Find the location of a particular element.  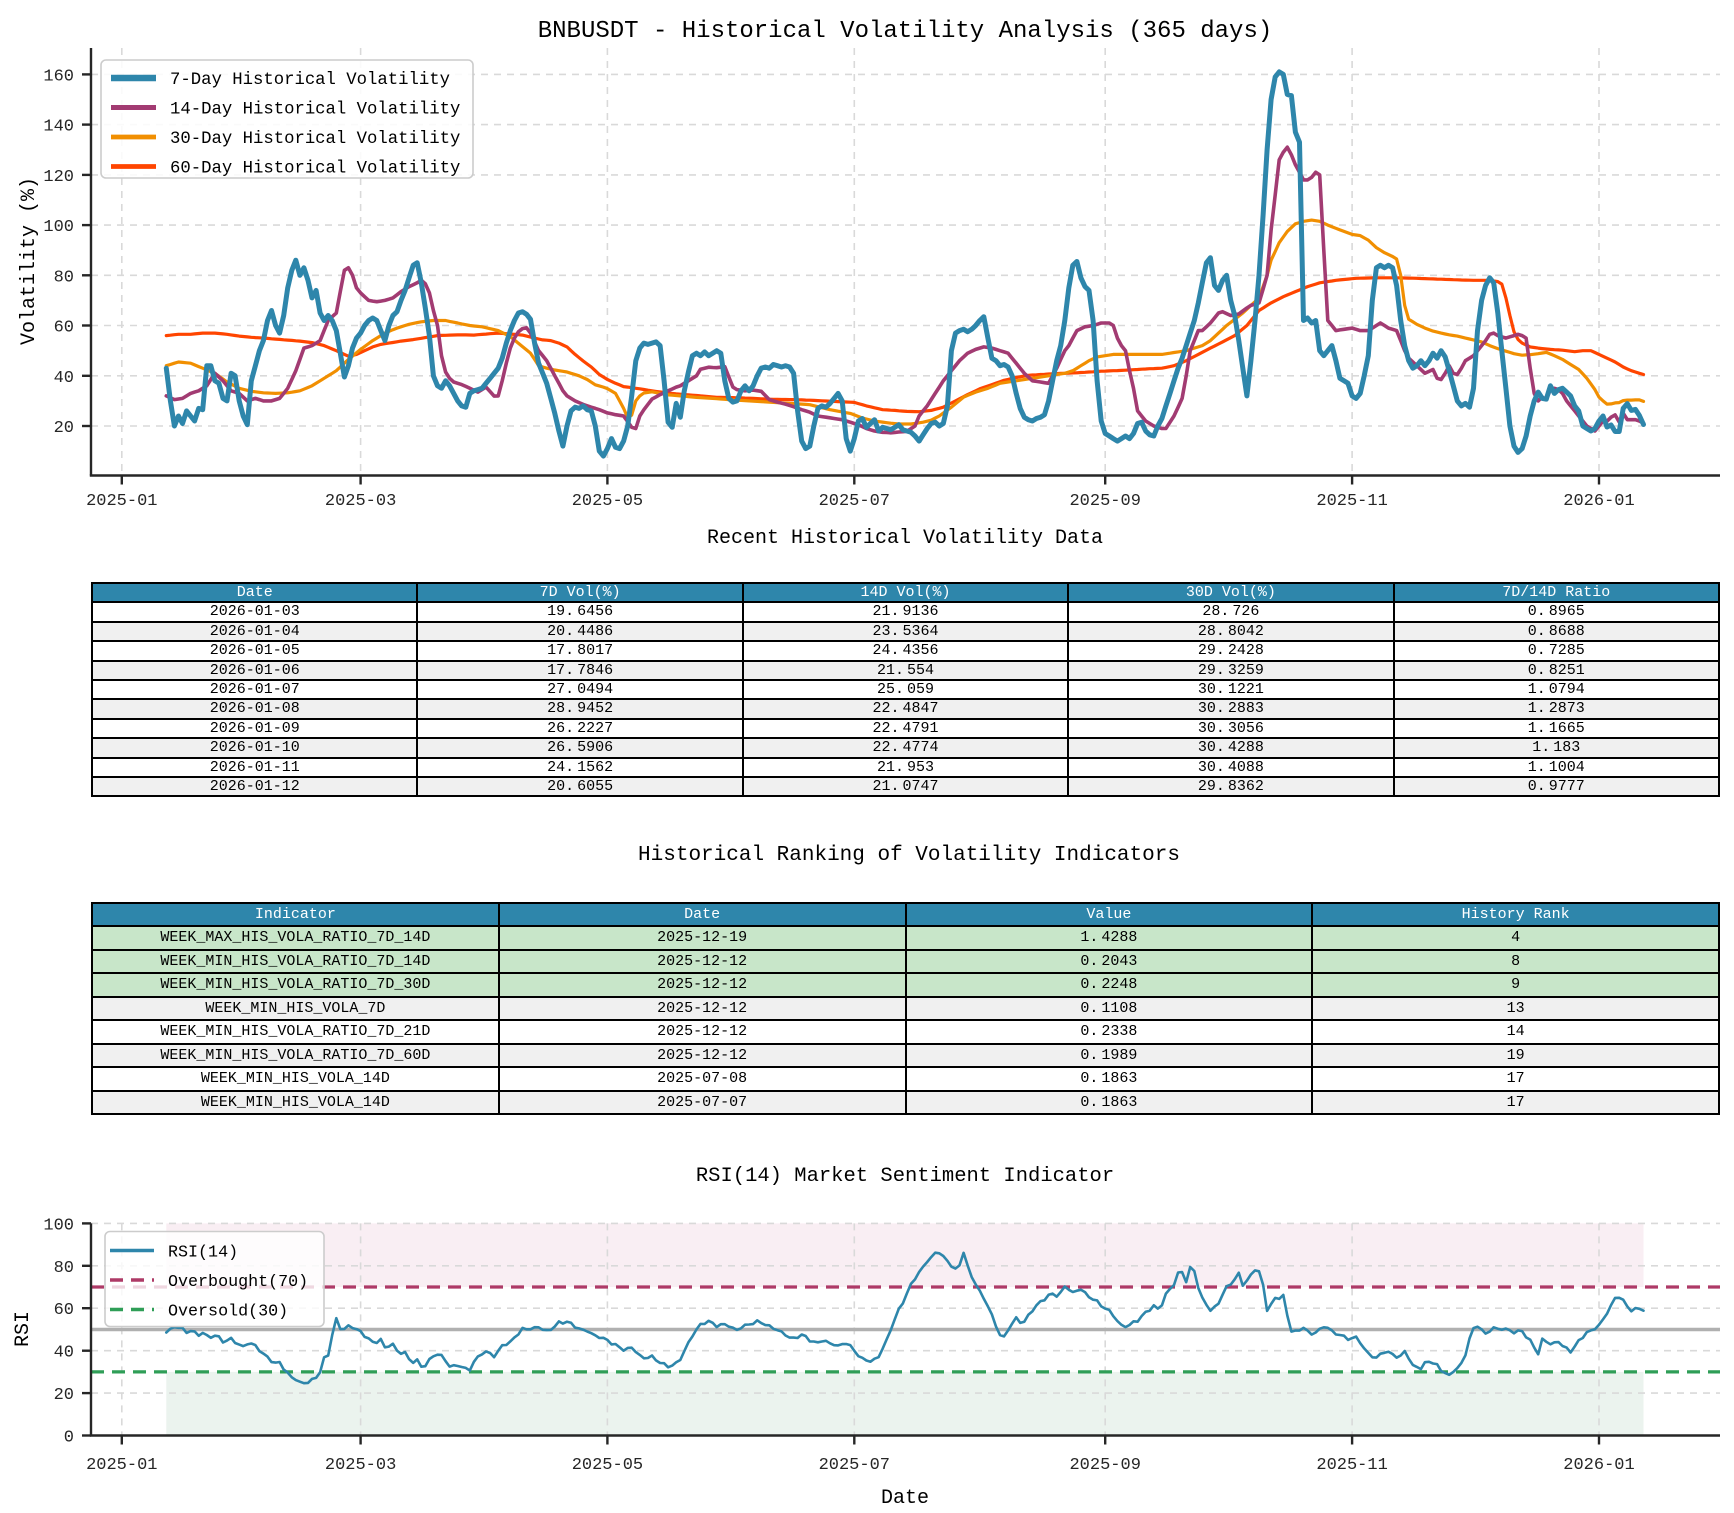

svg-text: 30-Day Historical Volatility is located at coordinates (315, 139).